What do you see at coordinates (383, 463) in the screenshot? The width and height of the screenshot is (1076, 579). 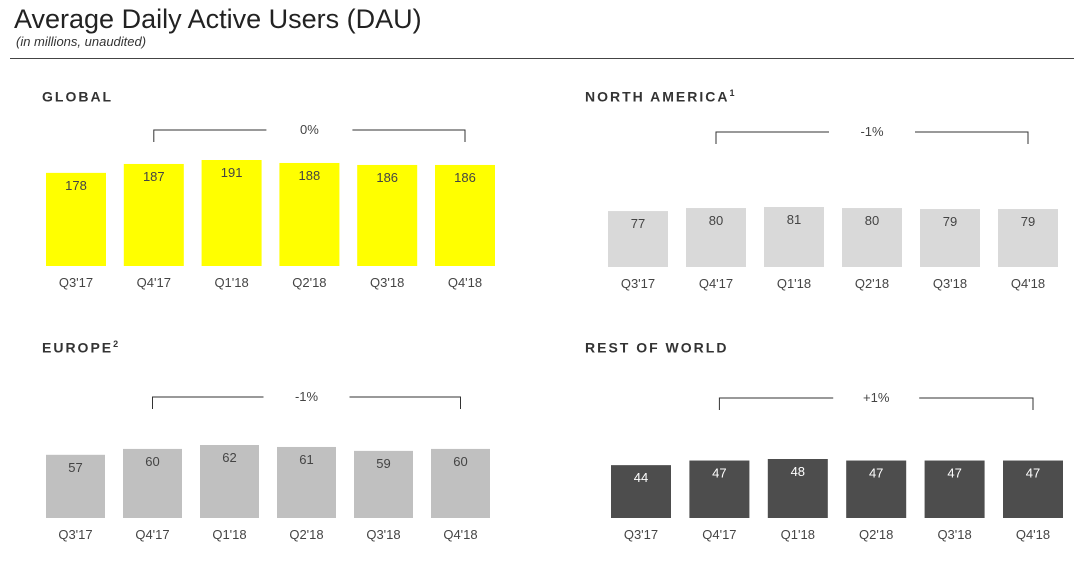 I see `data-label: 59` at bounding box center [383, 463].